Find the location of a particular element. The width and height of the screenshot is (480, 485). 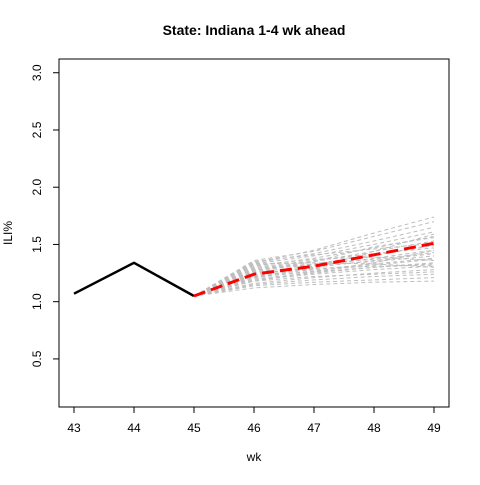

observed-line is located at coordinates (134, 279).